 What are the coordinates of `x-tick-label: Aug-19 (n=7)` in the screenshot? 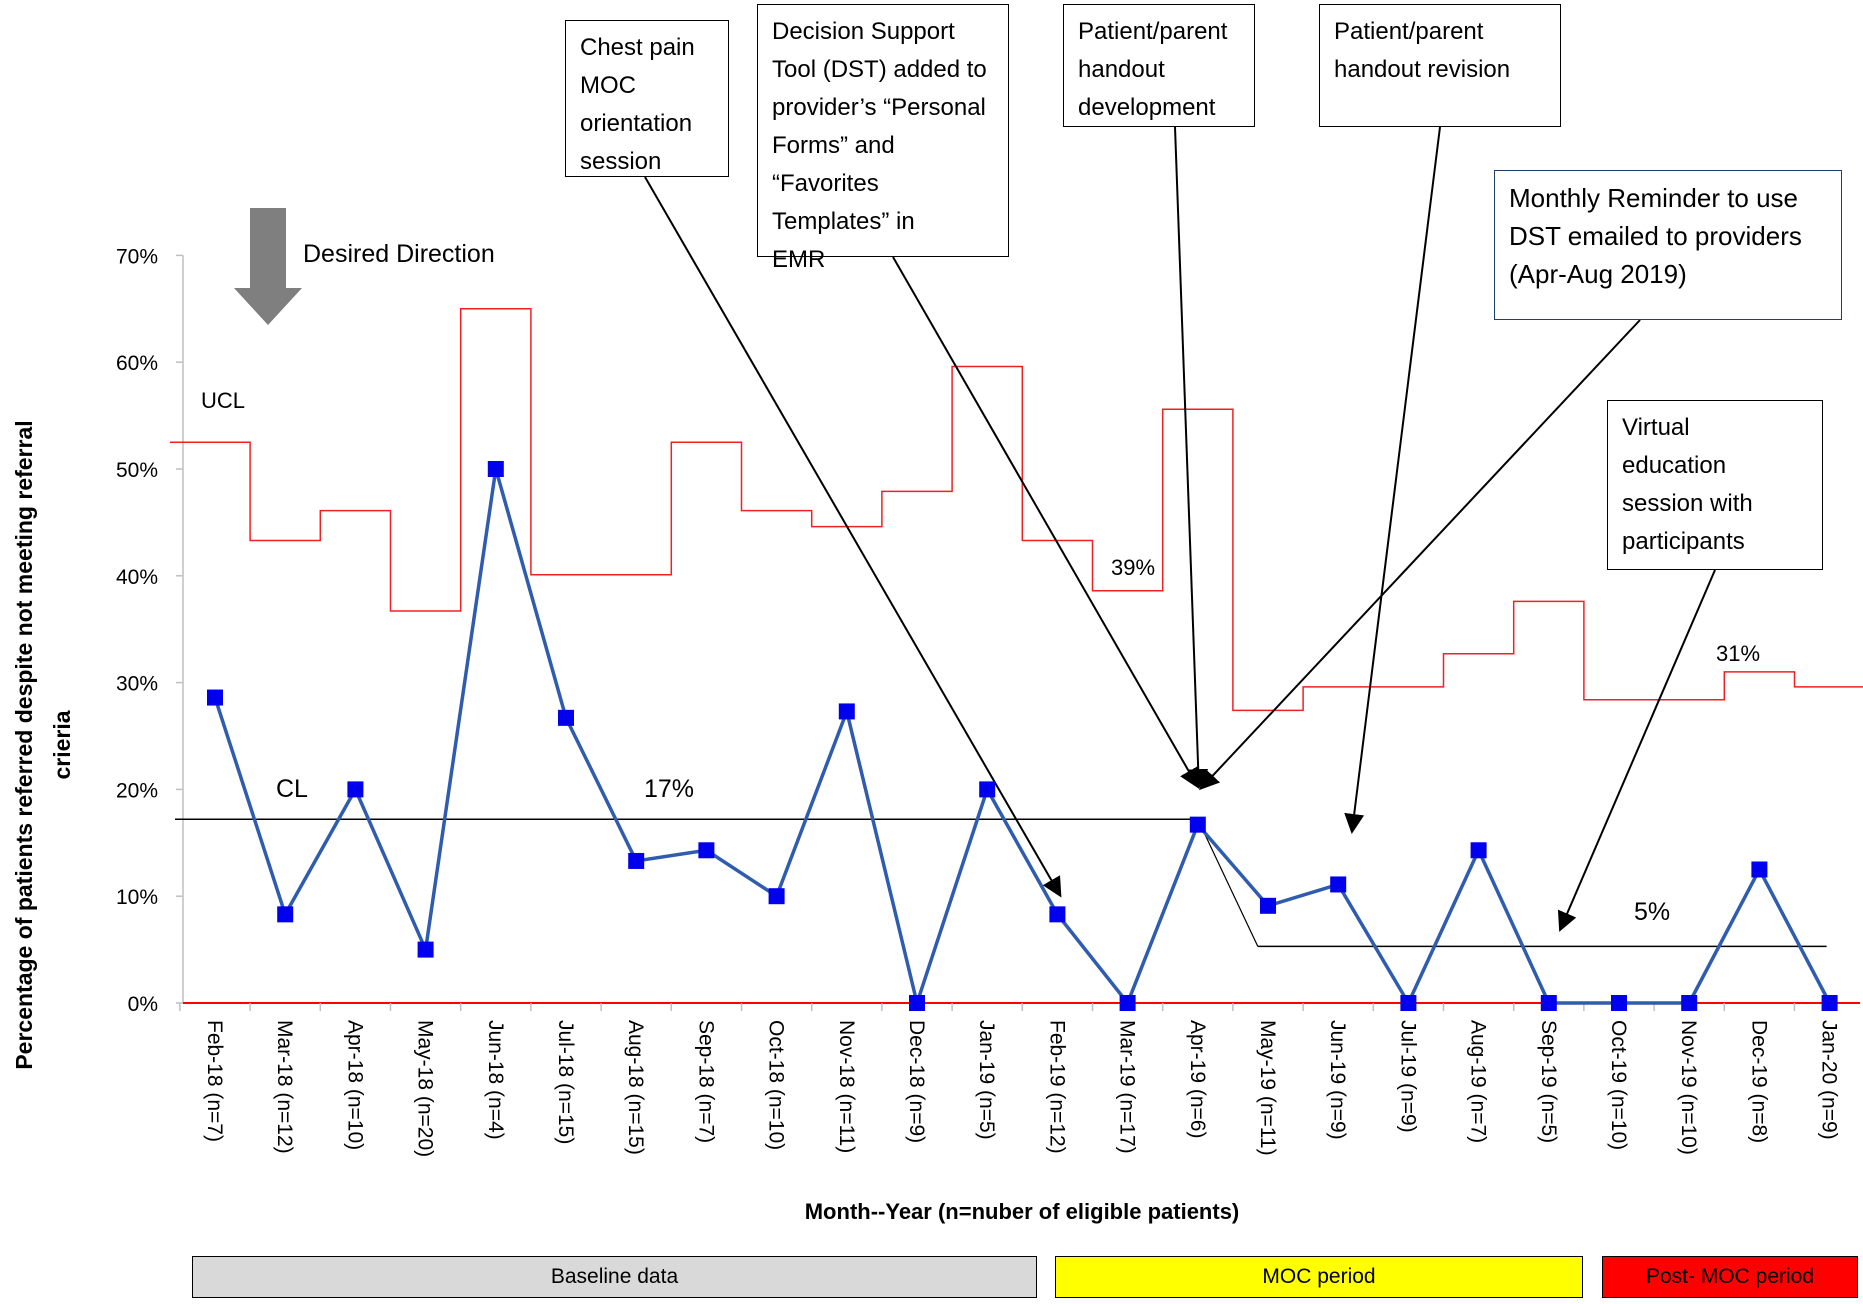 It's located at (1478, 1081).